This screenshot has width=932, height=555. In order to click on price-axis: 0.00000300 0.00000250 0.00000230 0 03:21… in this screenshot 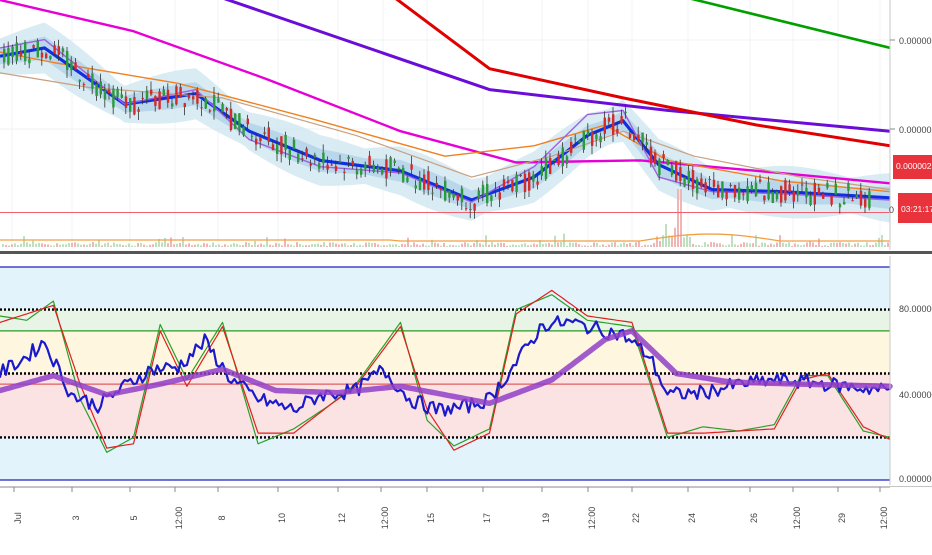, I will do `click(910, 125)`.